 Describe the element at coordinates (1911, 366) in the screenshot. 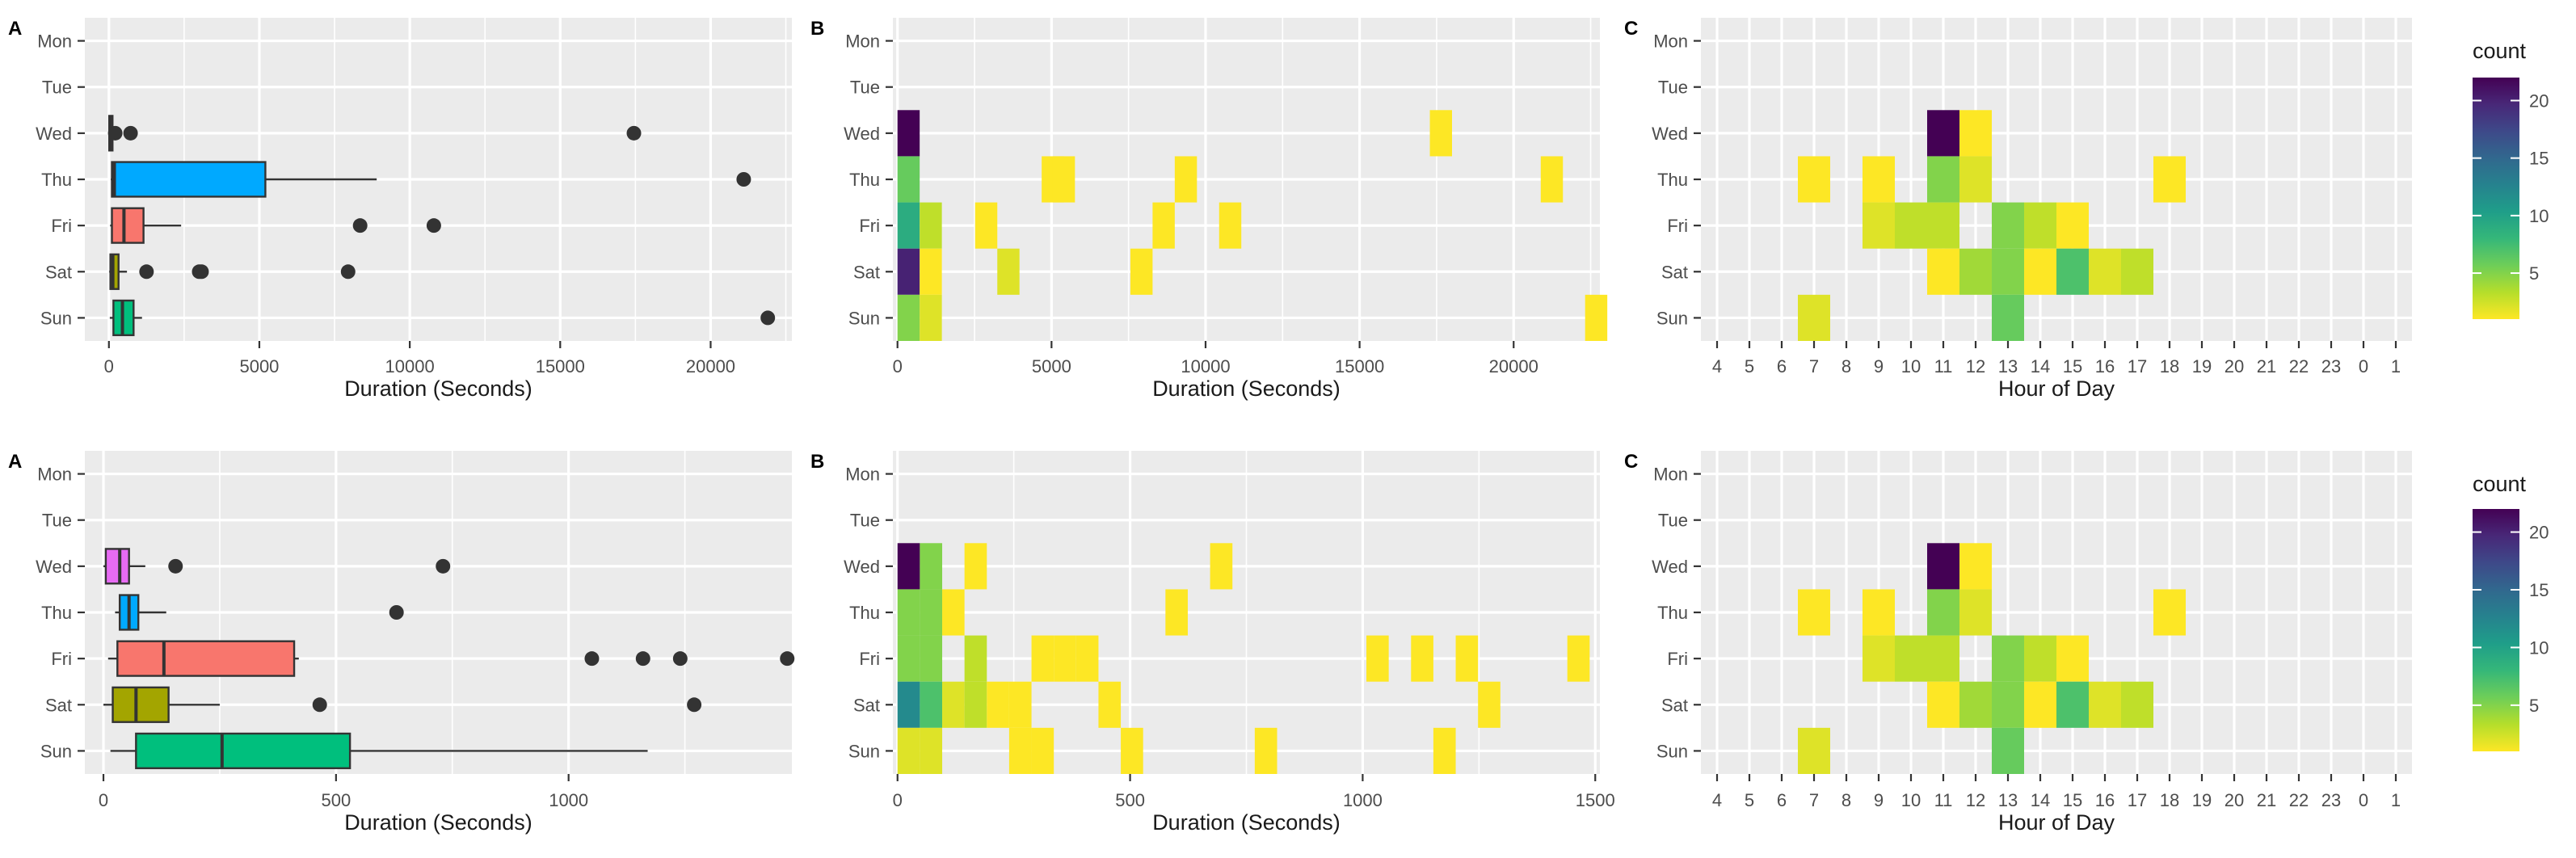

I see `x-tick-label: 10` at that location.